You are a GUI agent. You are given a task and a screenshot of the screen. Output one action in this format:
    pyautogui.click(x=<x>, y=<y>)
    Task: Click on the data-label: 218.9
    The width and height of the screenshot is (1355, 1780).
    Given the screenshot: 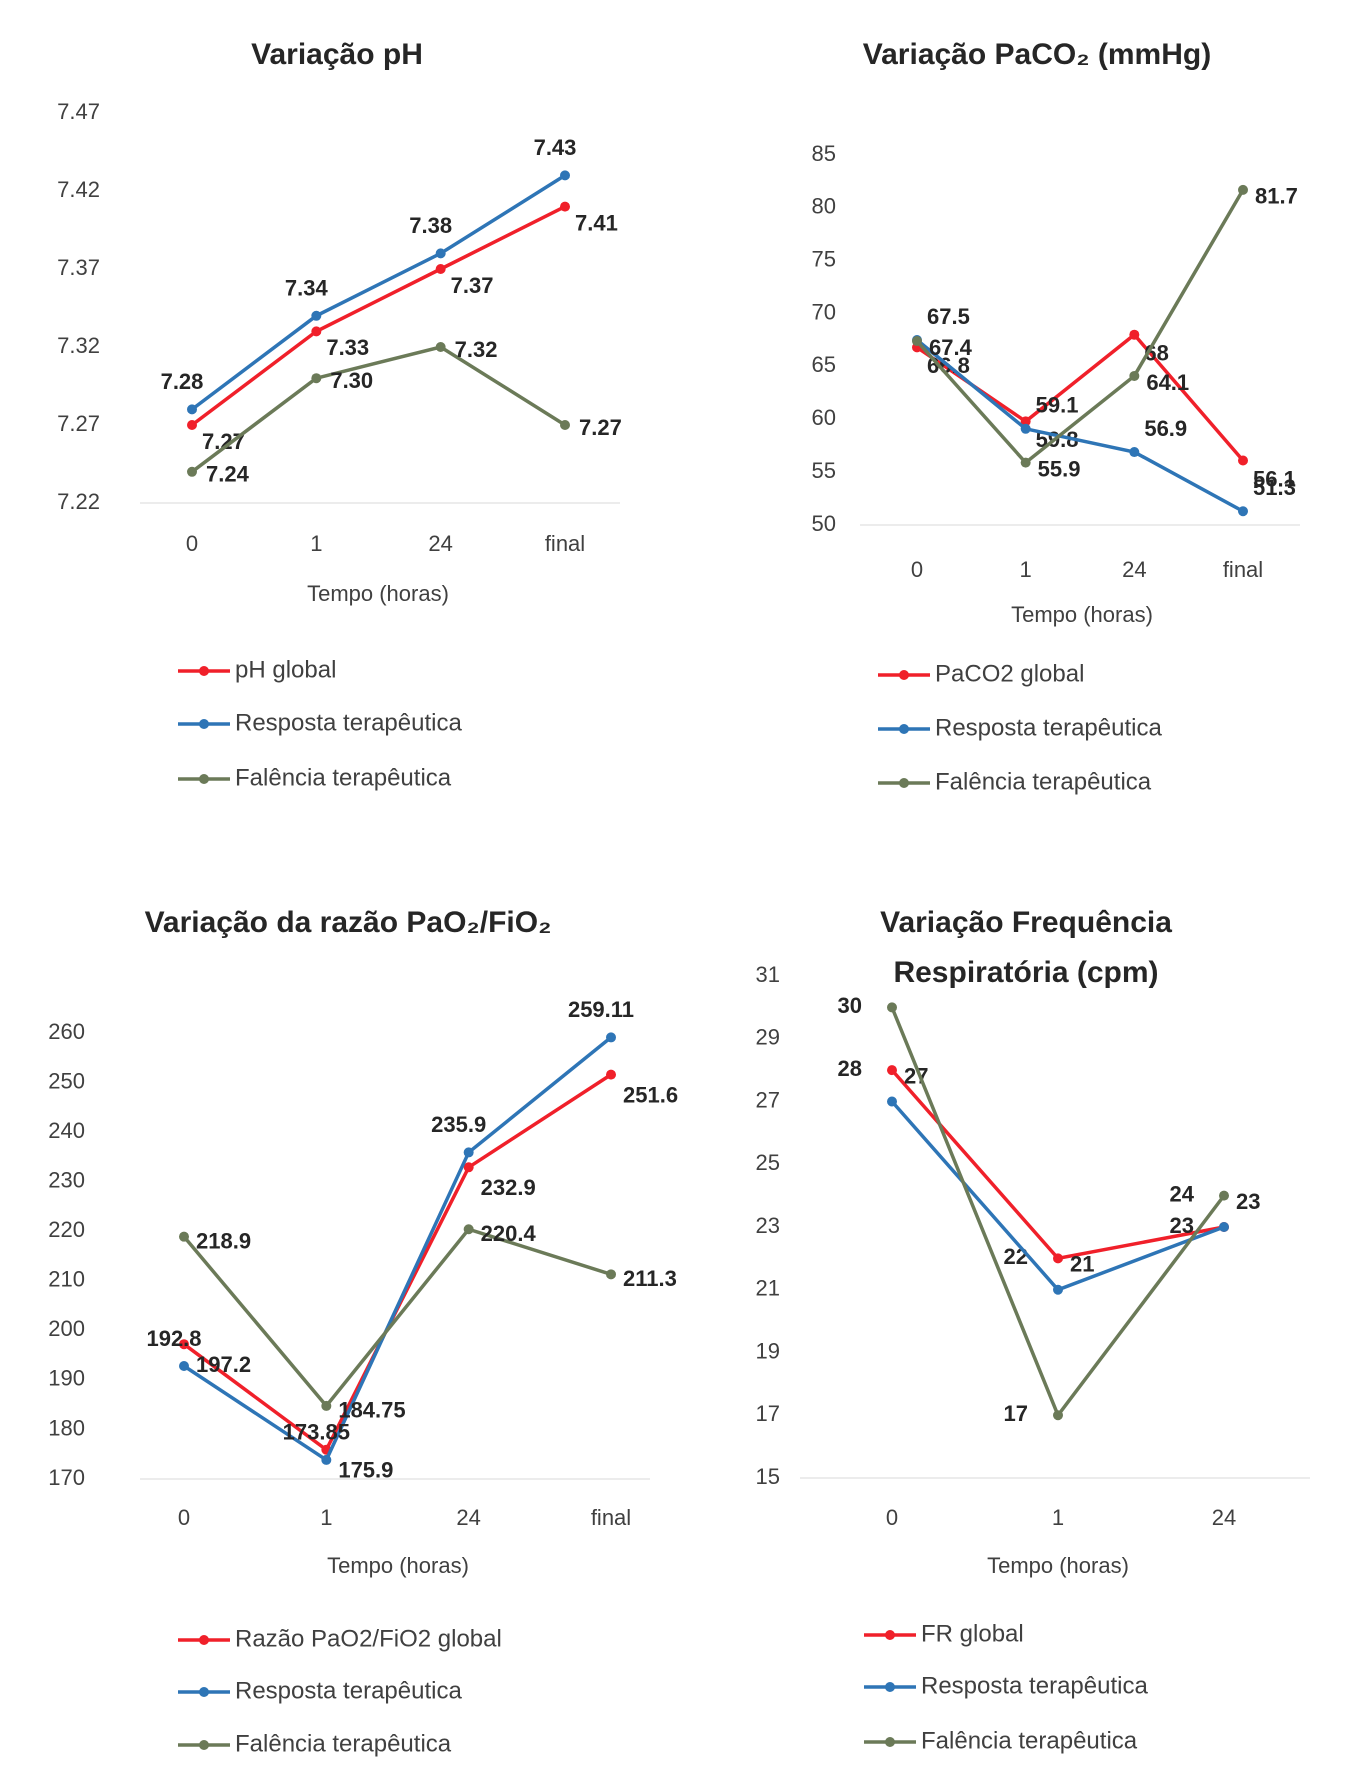 What is the action you would take?
    pyautogui.click(x=223, y=1240)
    